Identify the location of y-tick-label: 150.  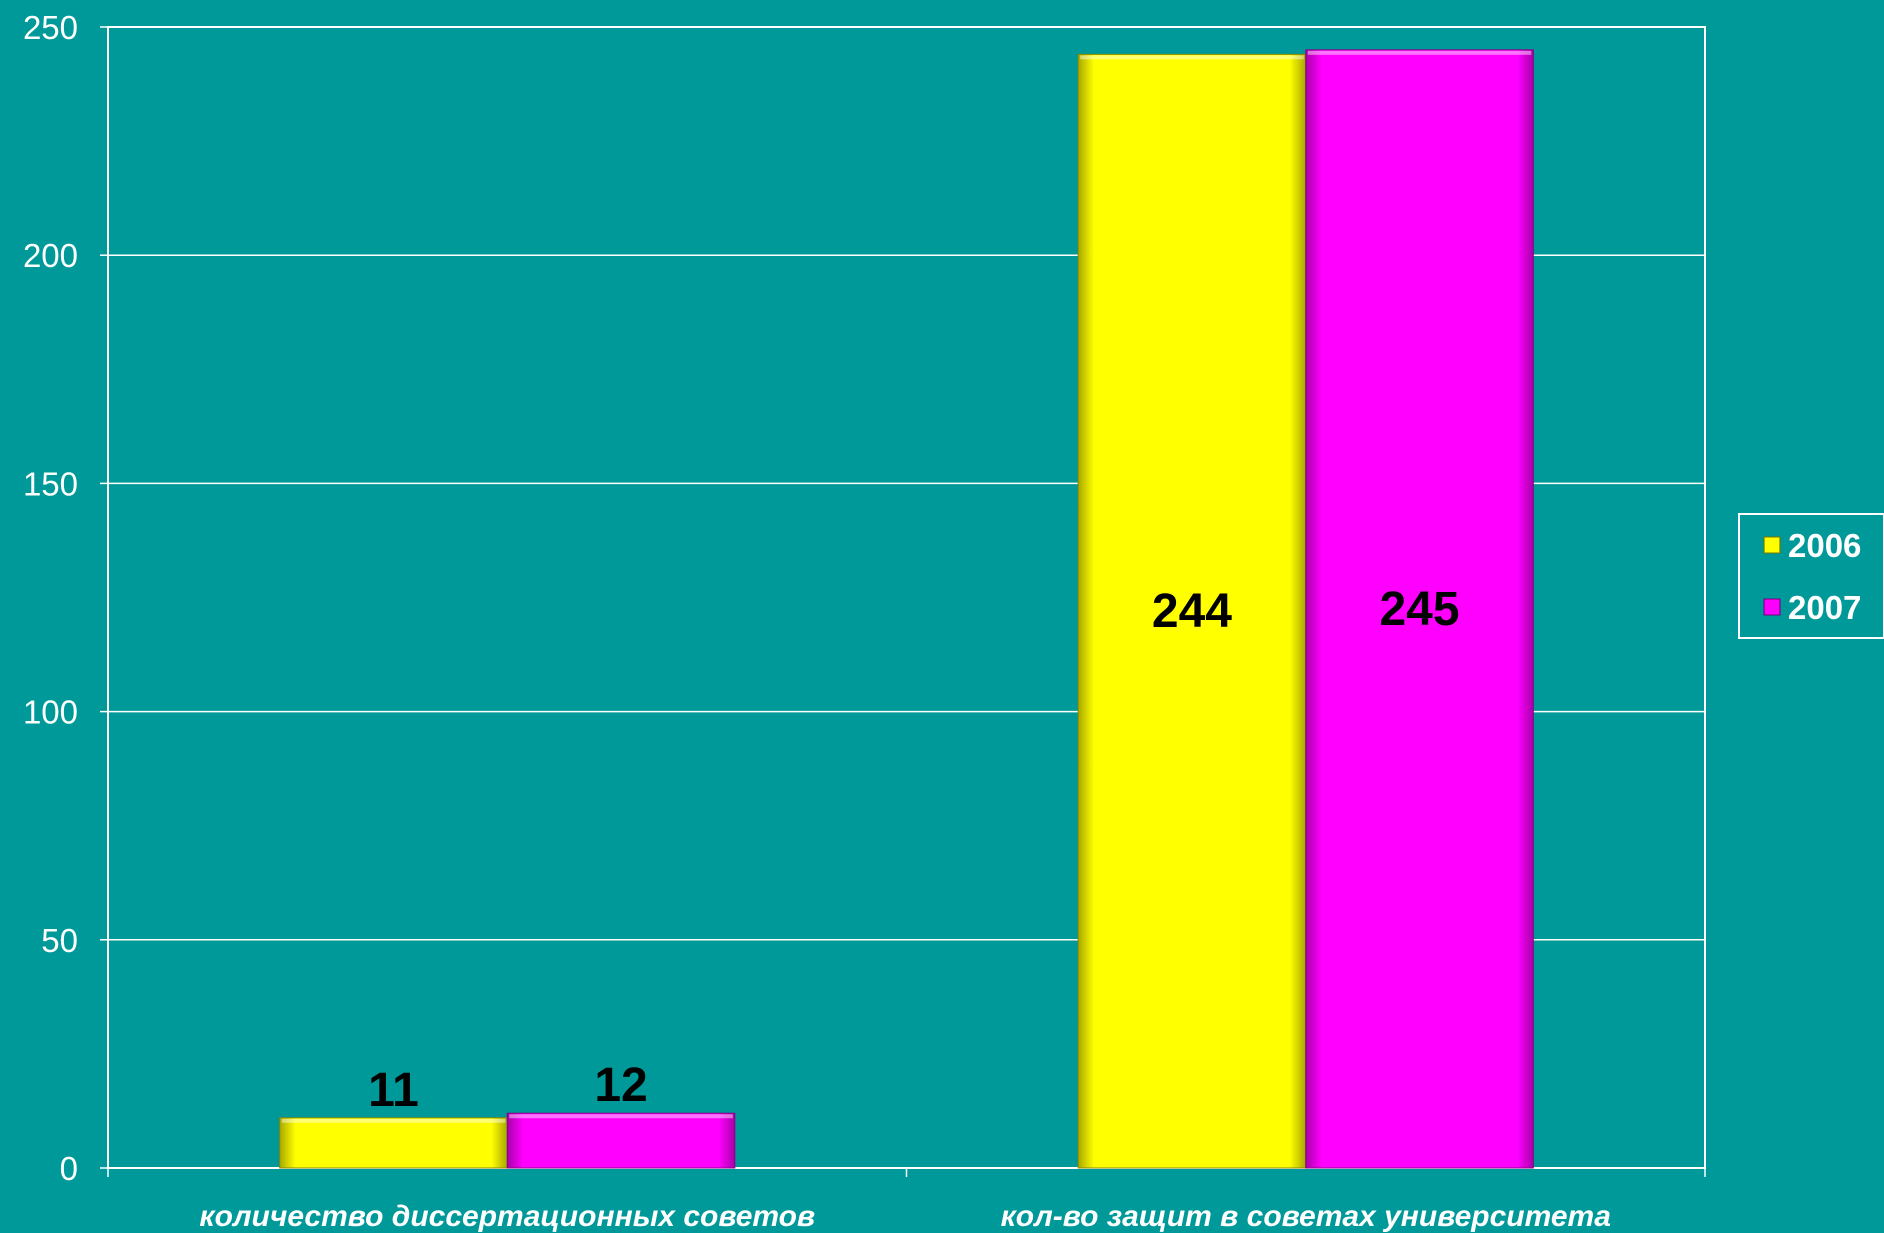
(50, 483).